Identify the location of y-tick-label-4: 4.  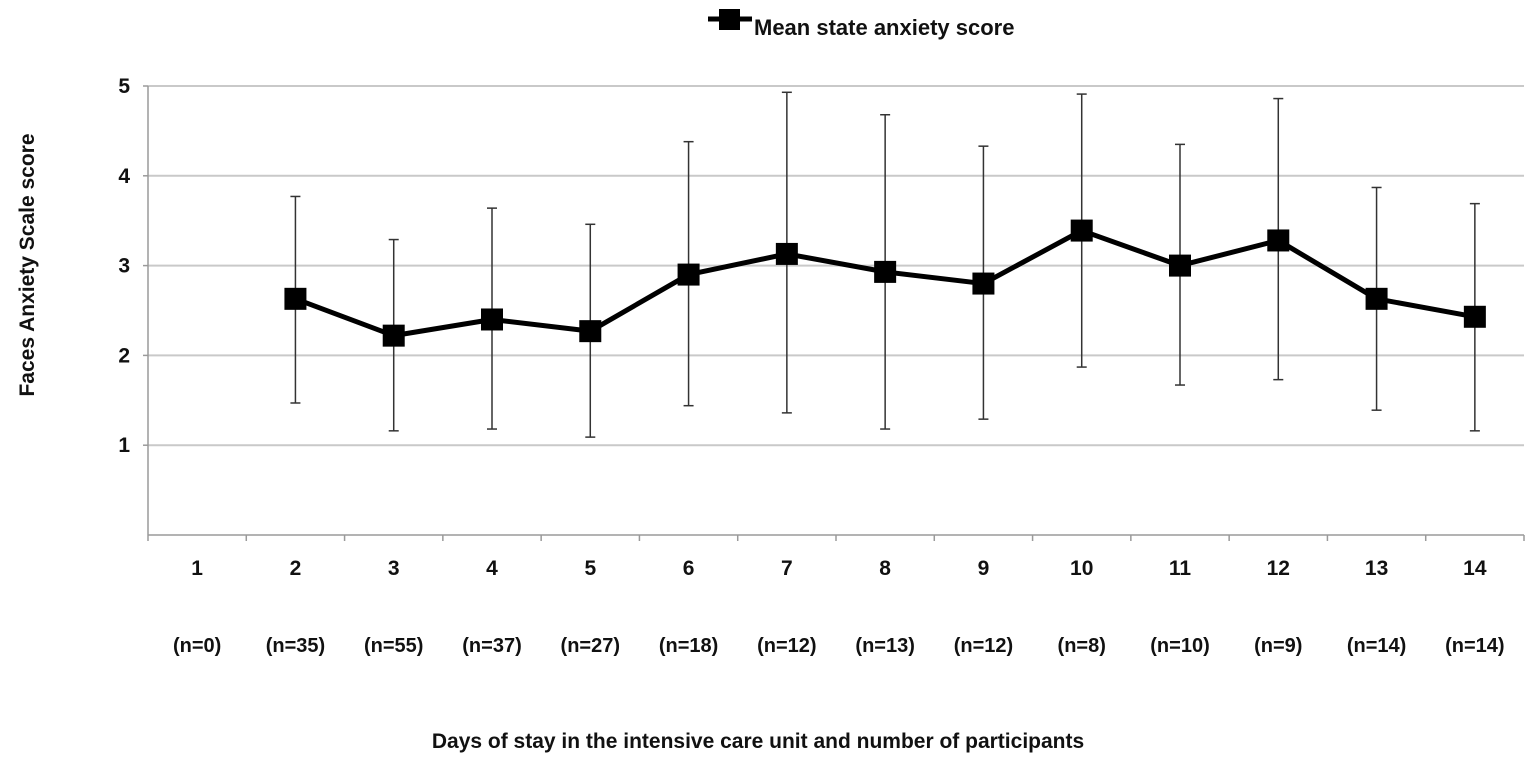
(124, 176).